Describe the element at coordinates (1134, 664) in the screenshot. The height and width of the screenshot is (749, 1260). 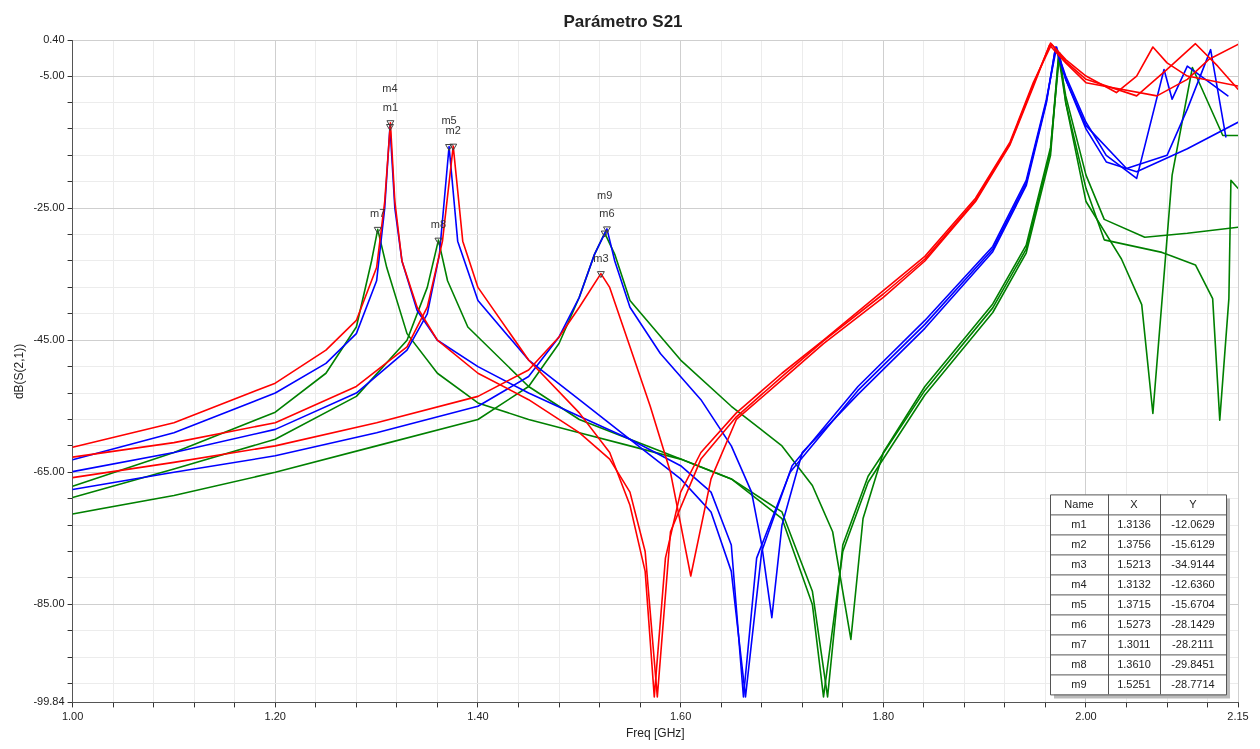
I see `annotation: 1.3610` at that location.